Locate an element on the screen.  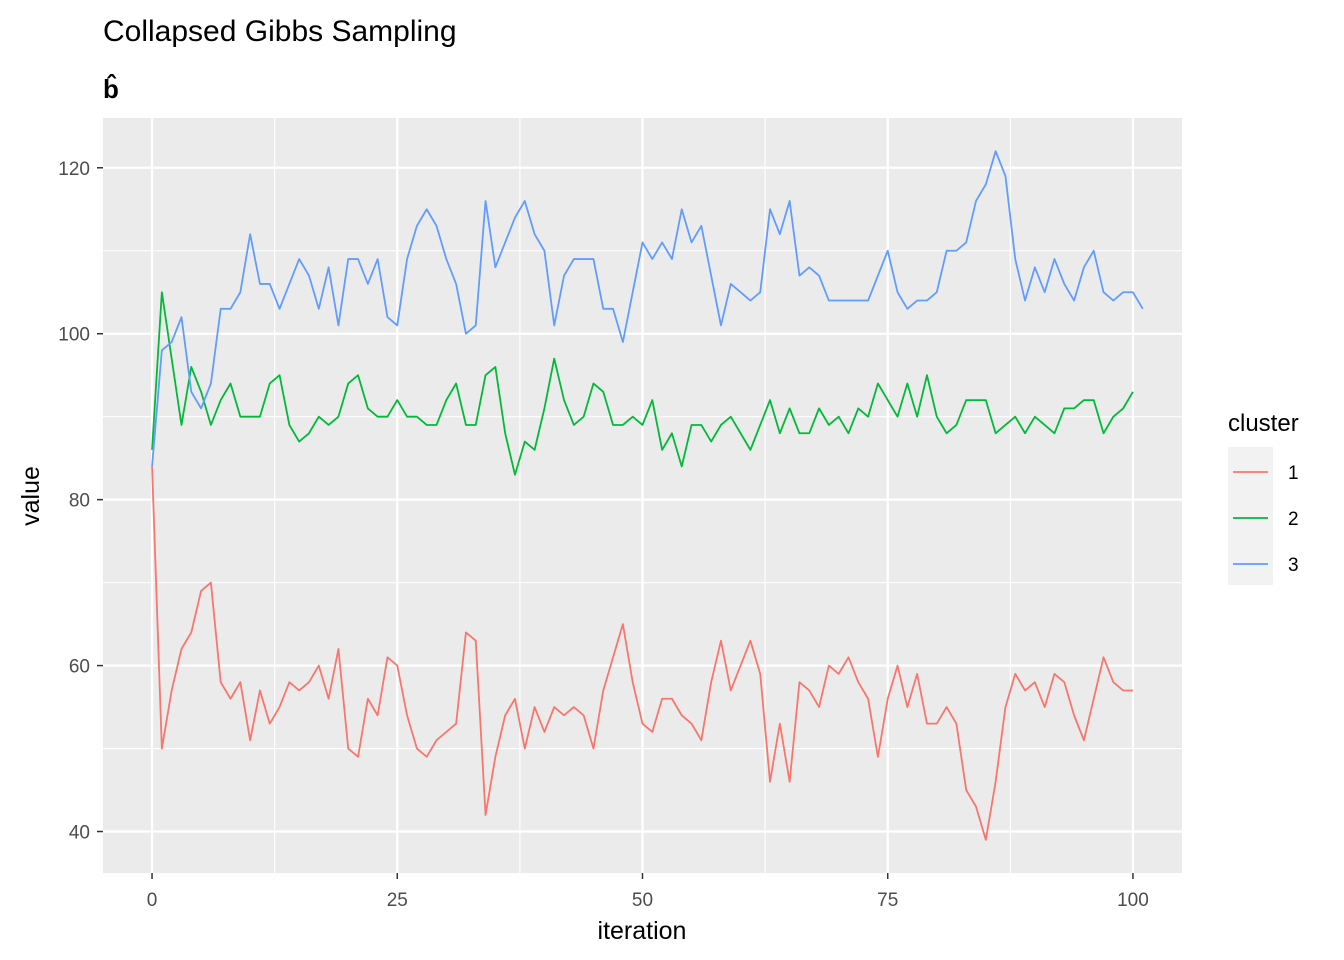
x-tick-label: 100 is located at coordinates (1133, 900).